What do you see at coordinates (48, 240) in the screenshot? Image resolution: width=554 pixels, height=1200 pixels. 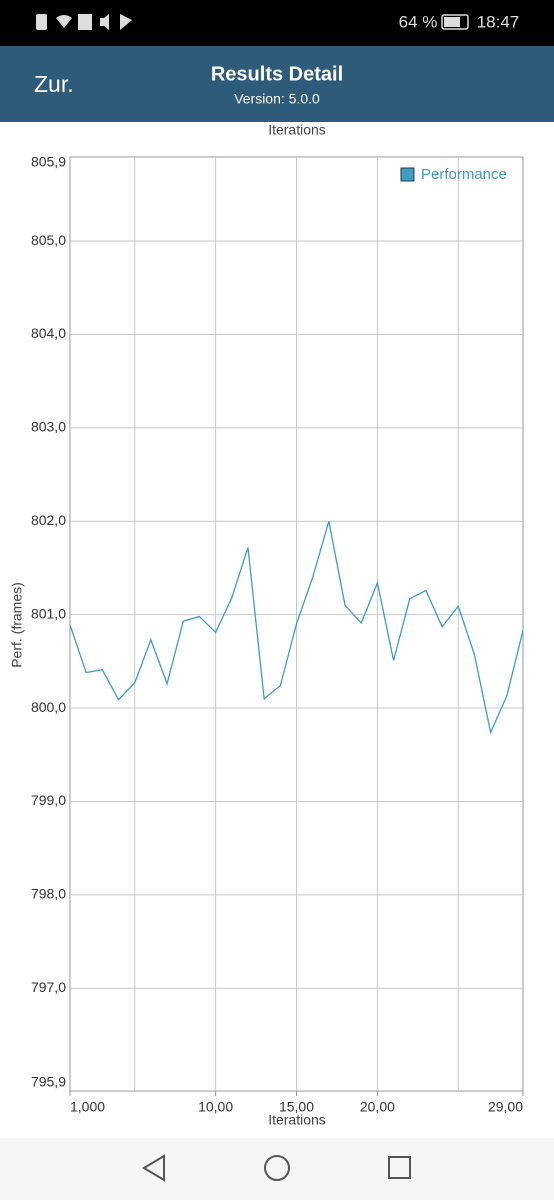 I see `y-tick-label: 805,0` at bounding box center [48, 240].